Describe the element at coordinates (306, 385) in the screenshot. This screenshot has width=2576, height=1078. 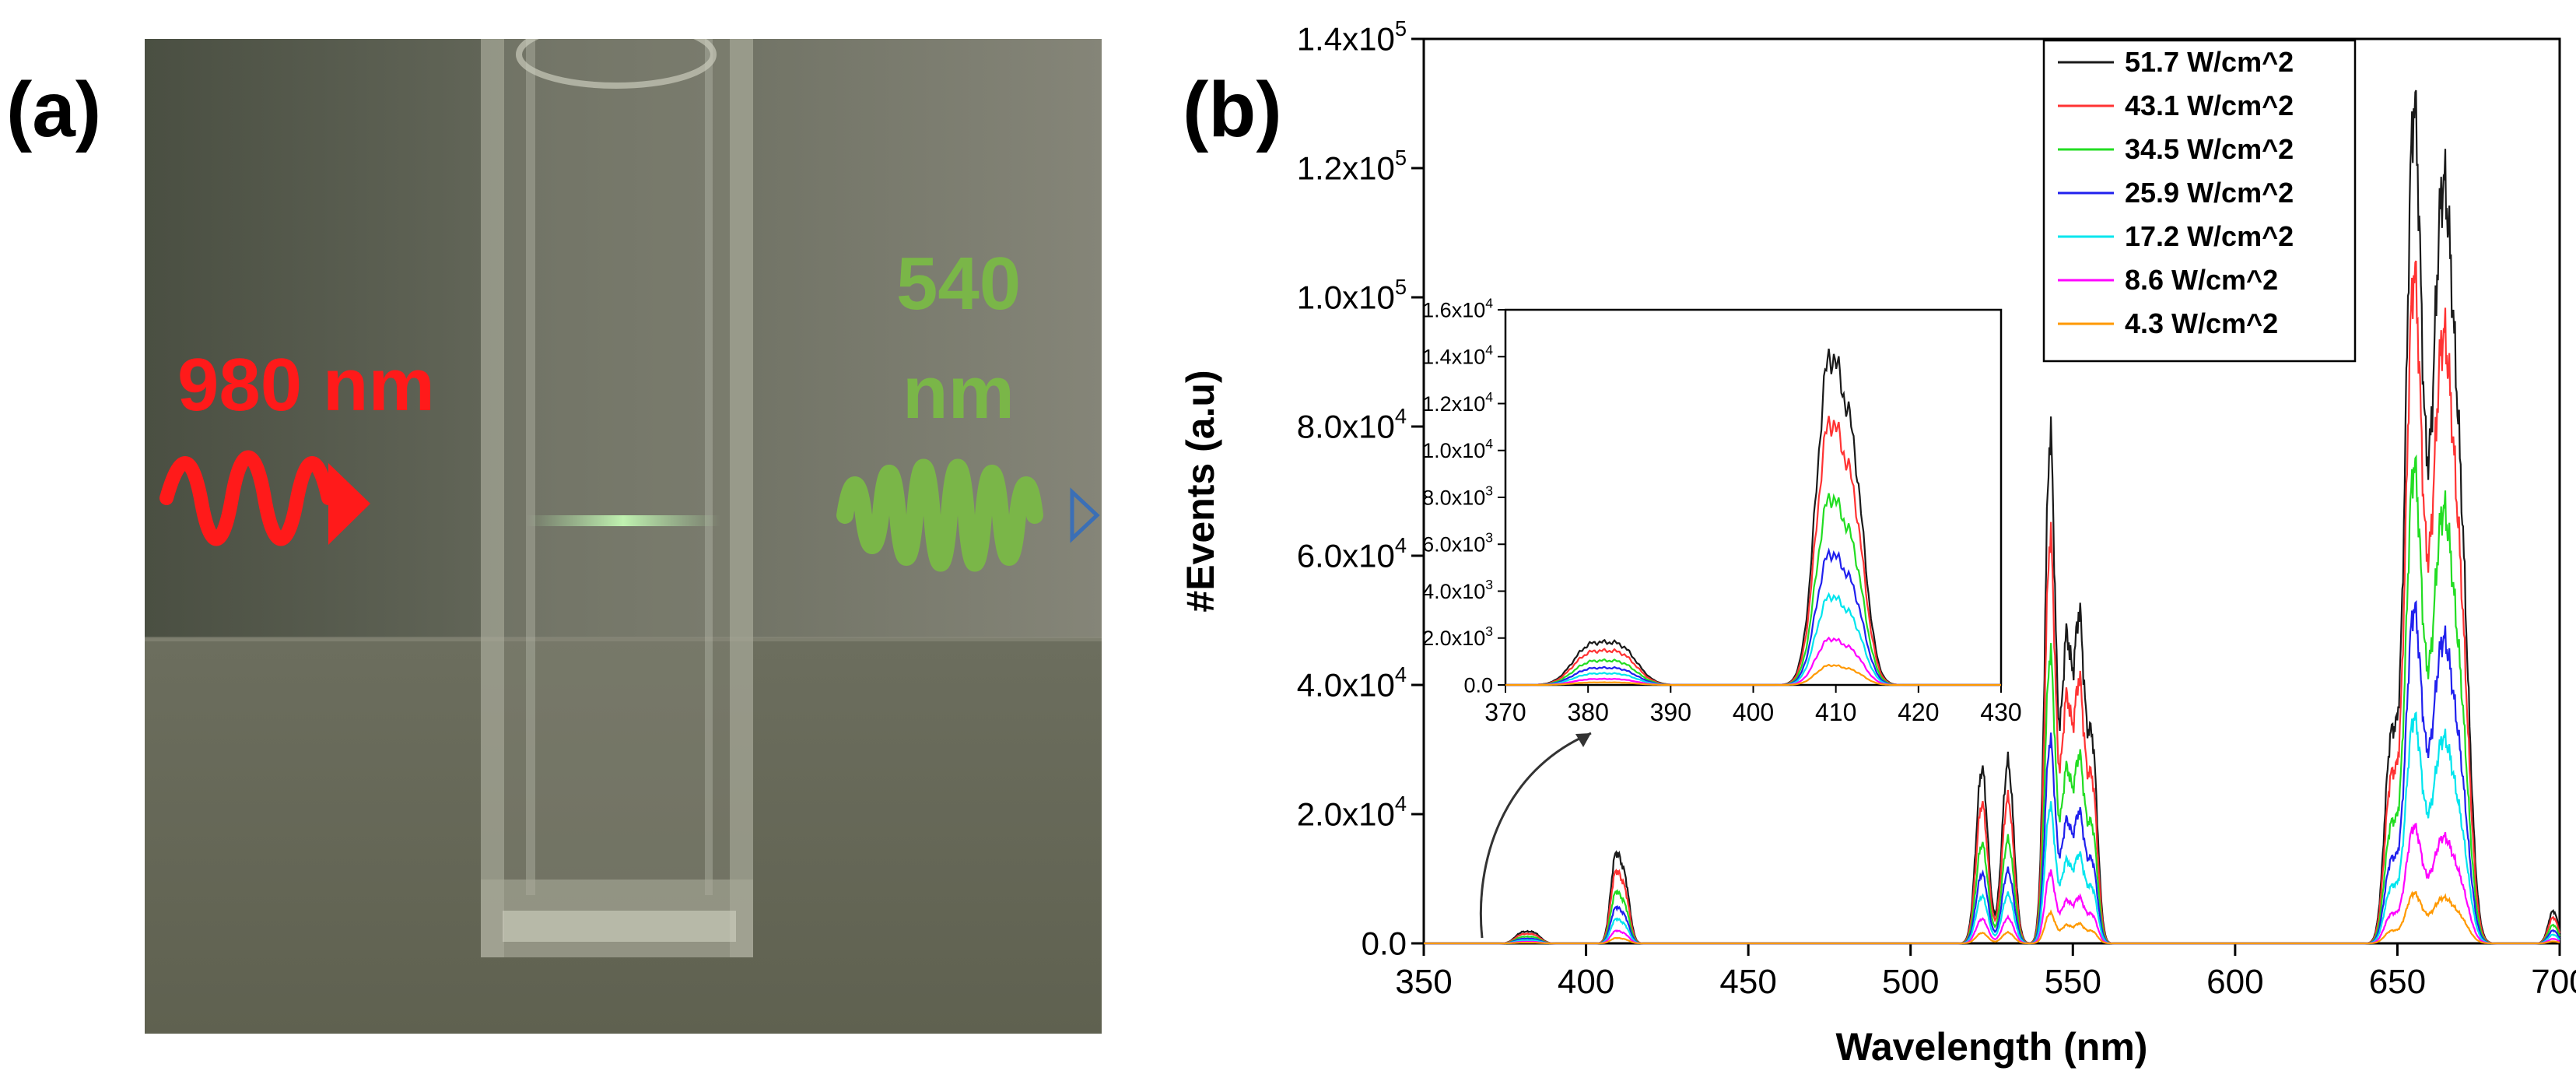
I see `excitation-wavelength-label: 980 nm` at that location.